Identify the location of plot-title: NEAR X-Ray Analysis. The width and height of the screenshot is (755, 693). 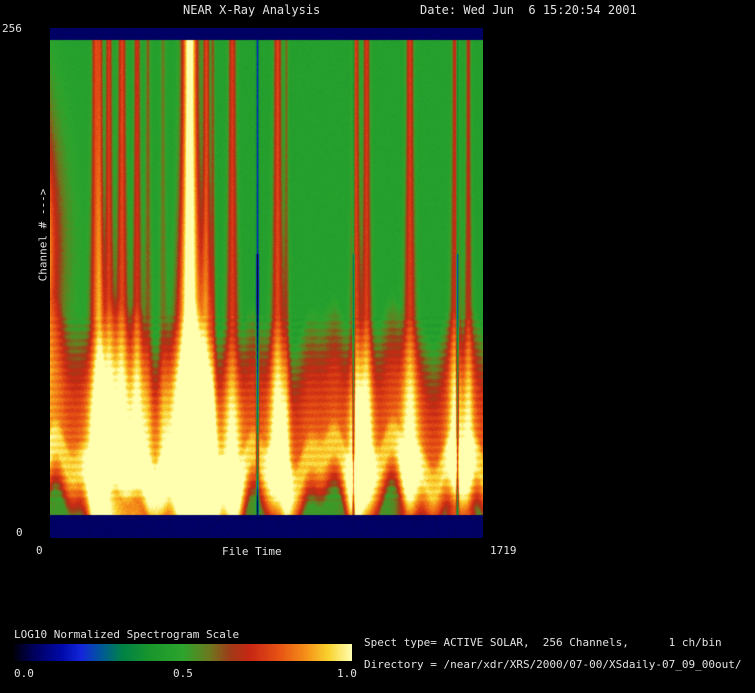
(252, 10).